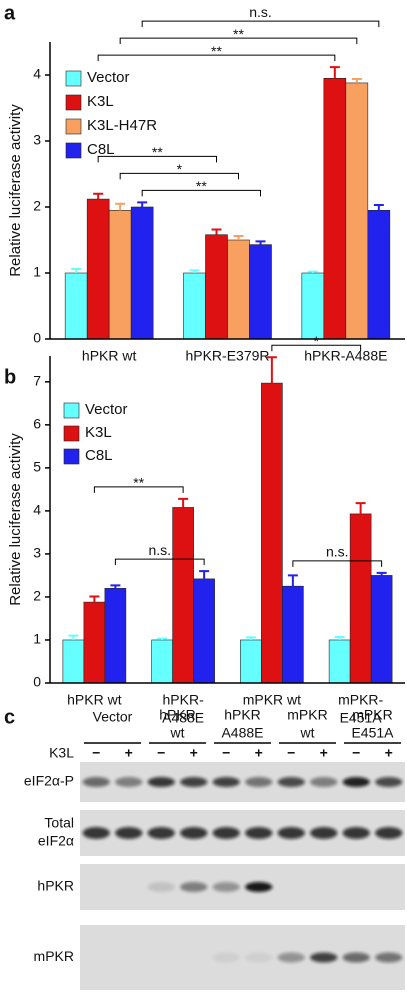 This screenshot has height=993, width=407. Describe the element at coordinates (122, 125) in the screenshot. I see `legend-label: K3L-H47R` at that location.